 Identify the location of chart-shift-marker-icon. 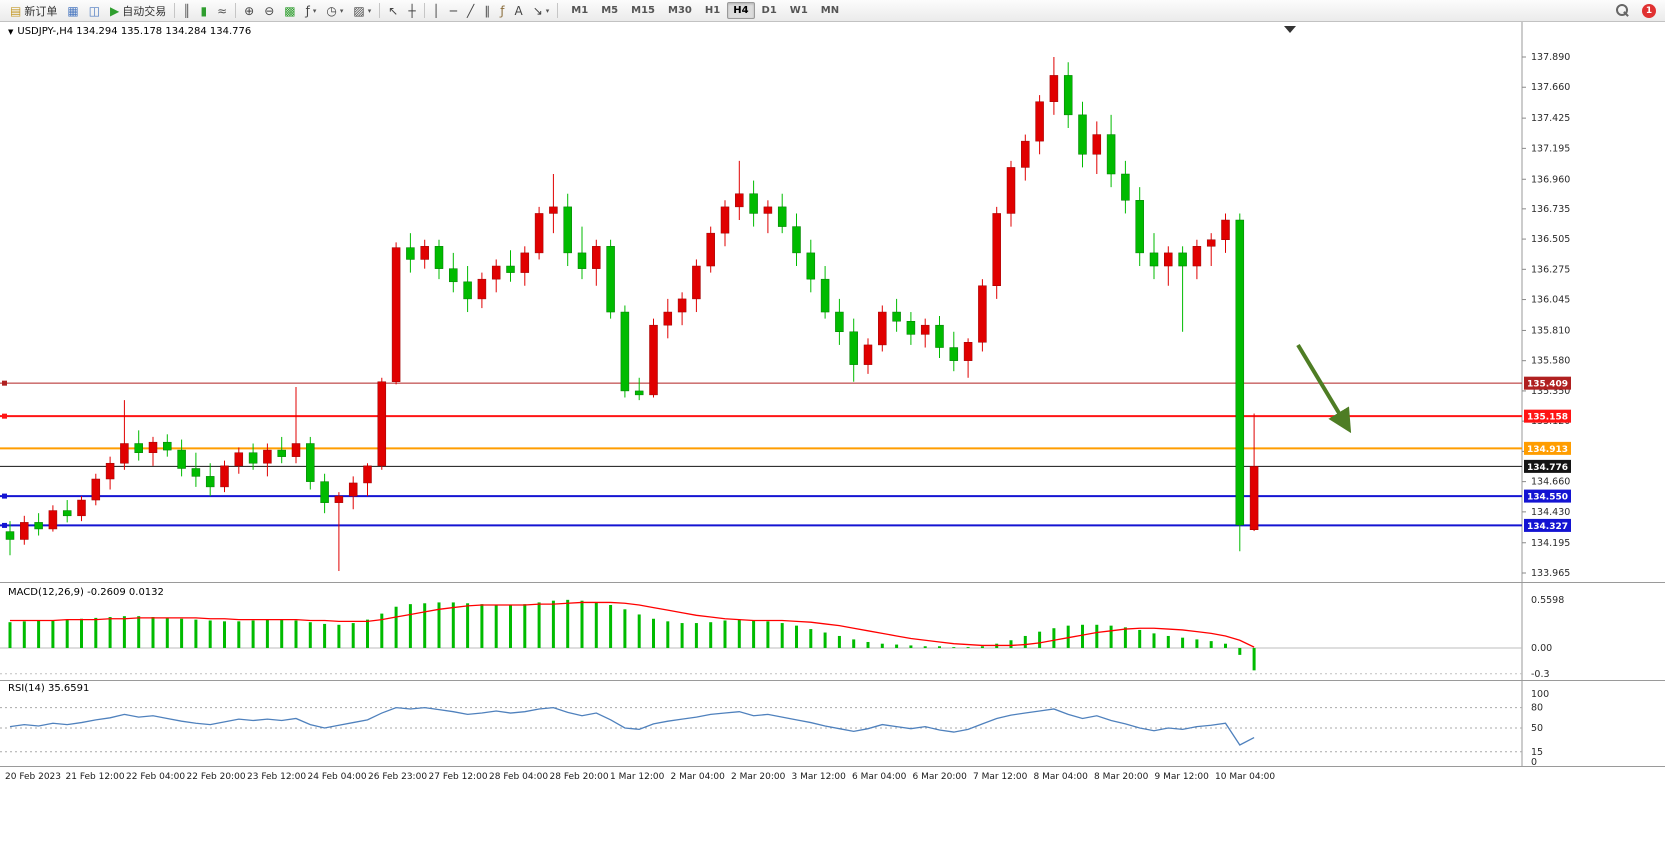
(1290, 29).